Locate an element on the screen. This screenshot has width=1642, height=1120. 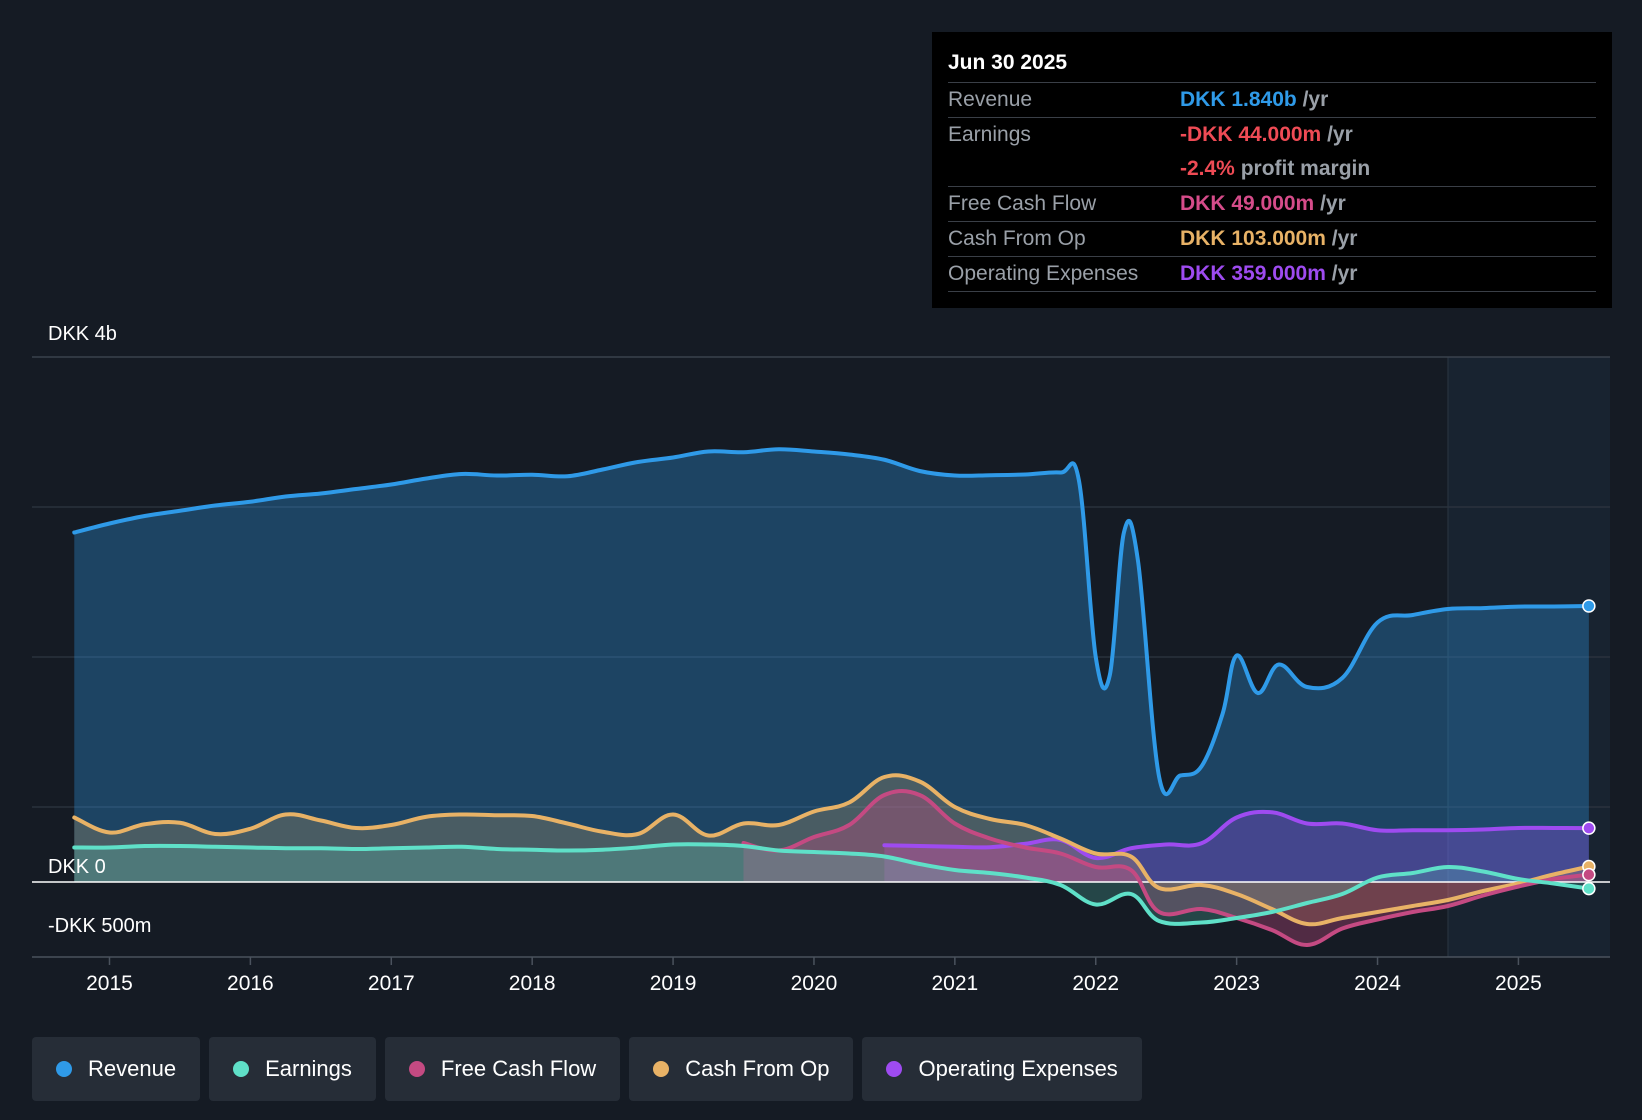
x-tick-label: 2019 is located at coordinates (673, 983).